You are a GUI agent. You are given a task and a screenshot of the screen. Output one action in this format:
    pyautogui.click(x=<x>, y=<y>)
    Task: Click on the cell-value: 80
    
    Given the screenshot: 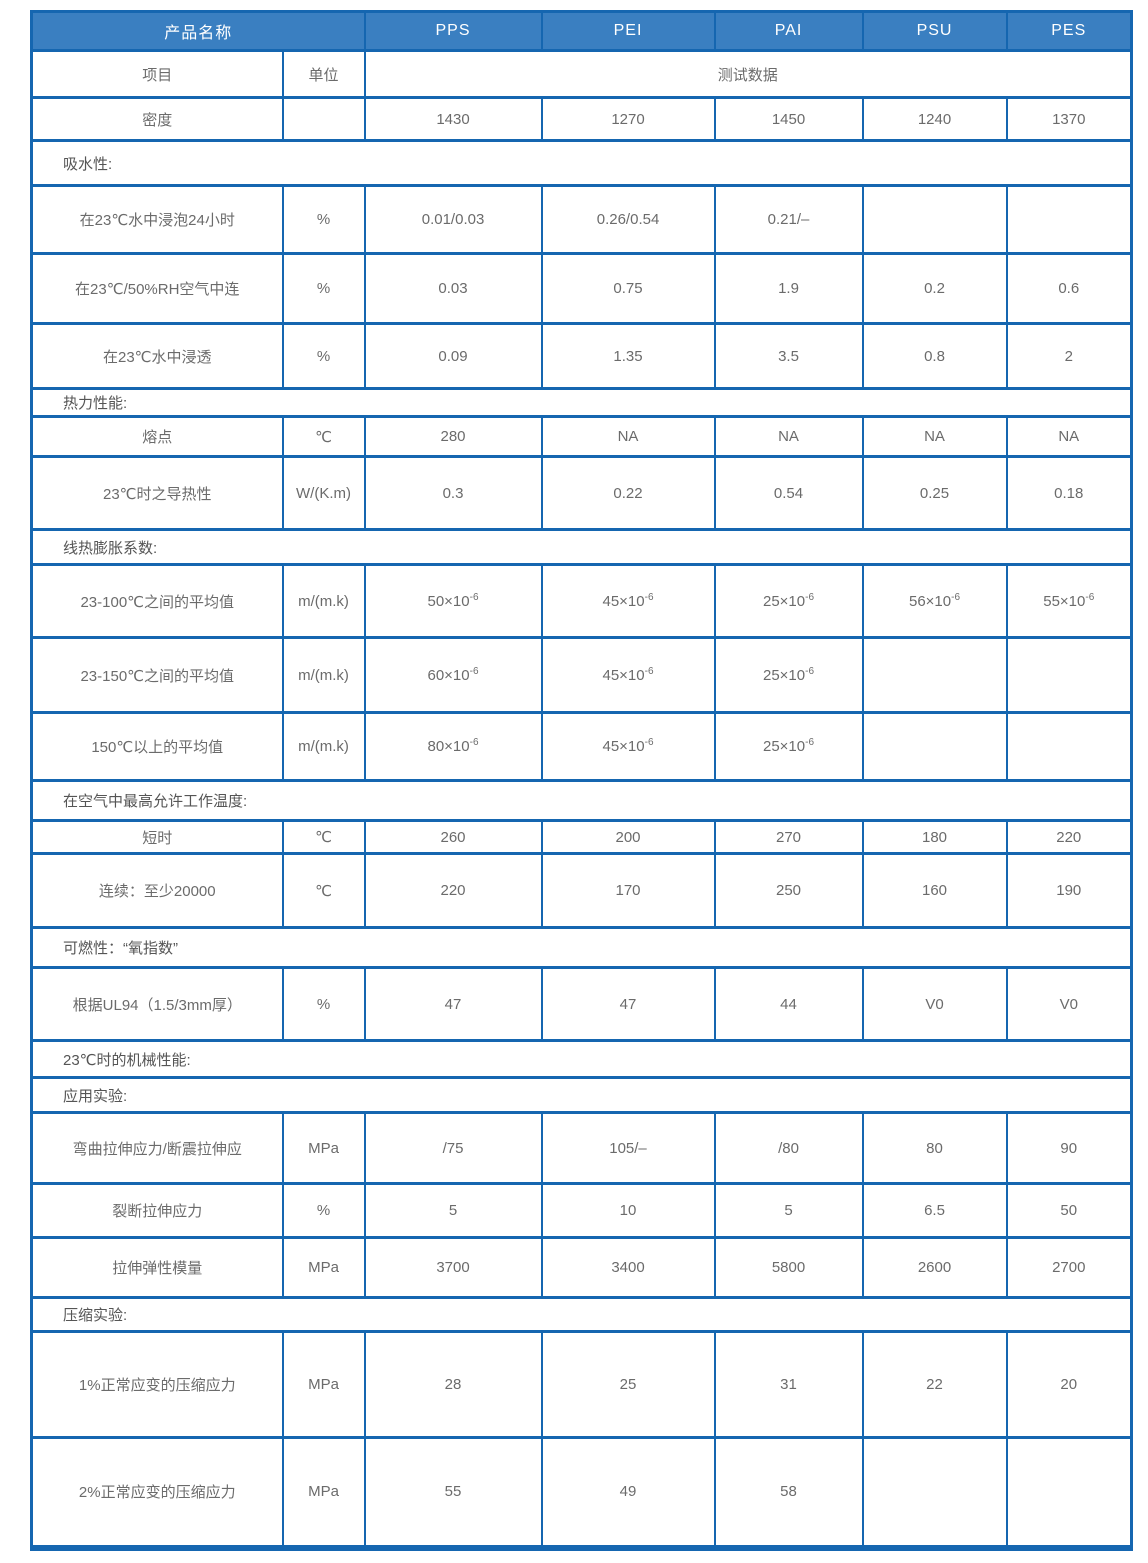 What is the action you would take?
    pyautogui.click(x=934, y=1148)
    